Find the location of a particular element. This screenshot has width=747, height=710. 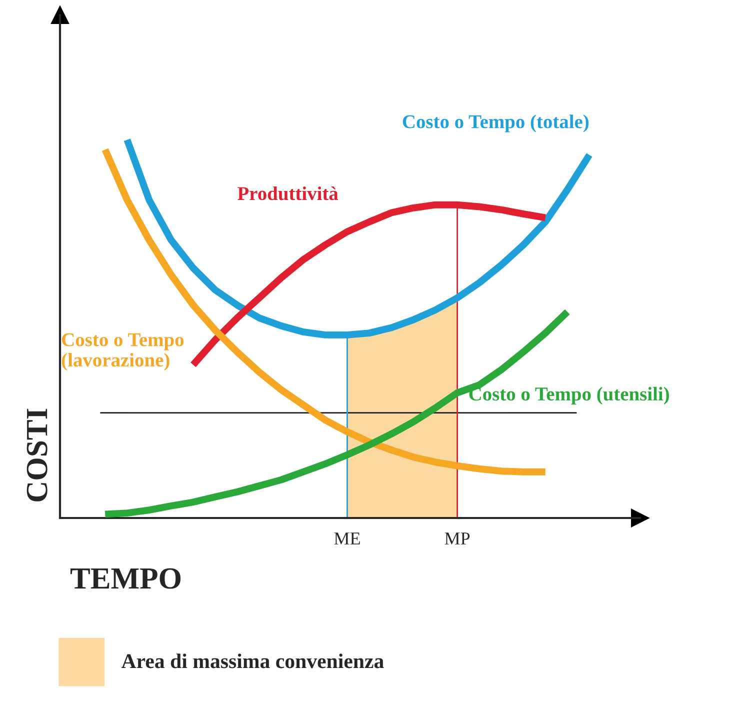

legend-label: Area di massima convenienza is located at coordinates (252, 661).